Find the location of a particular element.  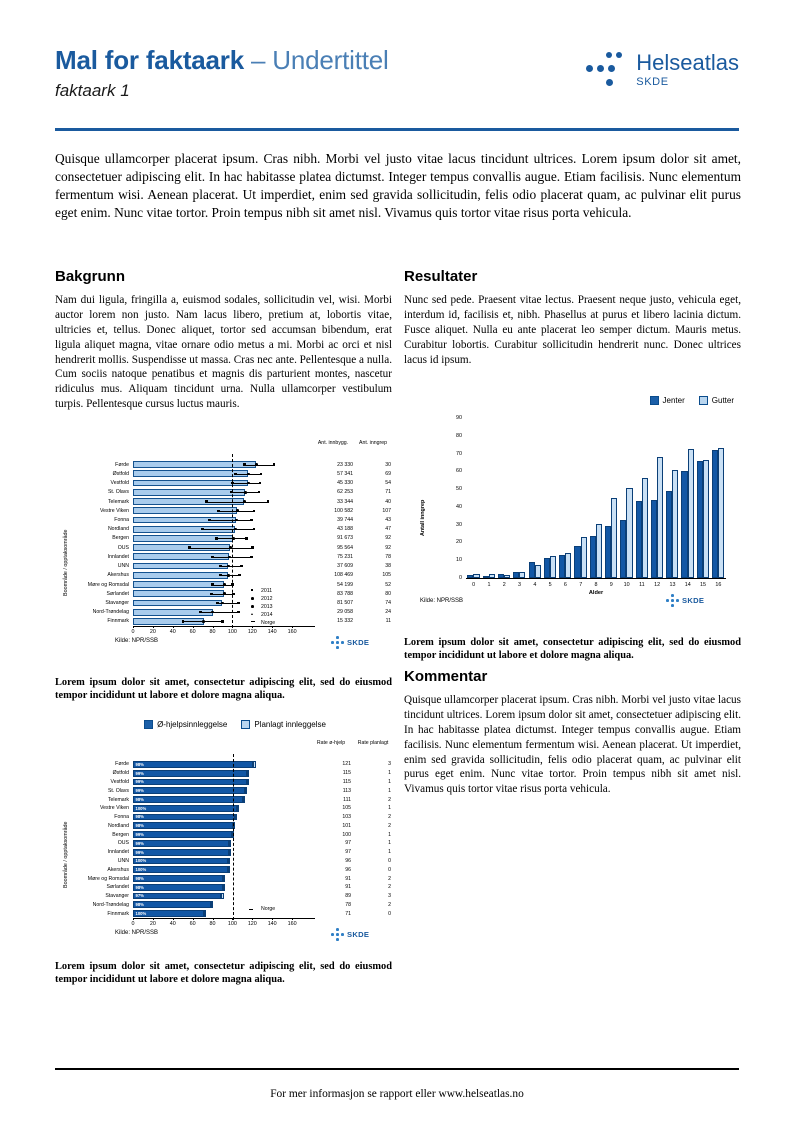

fig1-cell-inngrep: 52 is located at coordinates (388, 584).